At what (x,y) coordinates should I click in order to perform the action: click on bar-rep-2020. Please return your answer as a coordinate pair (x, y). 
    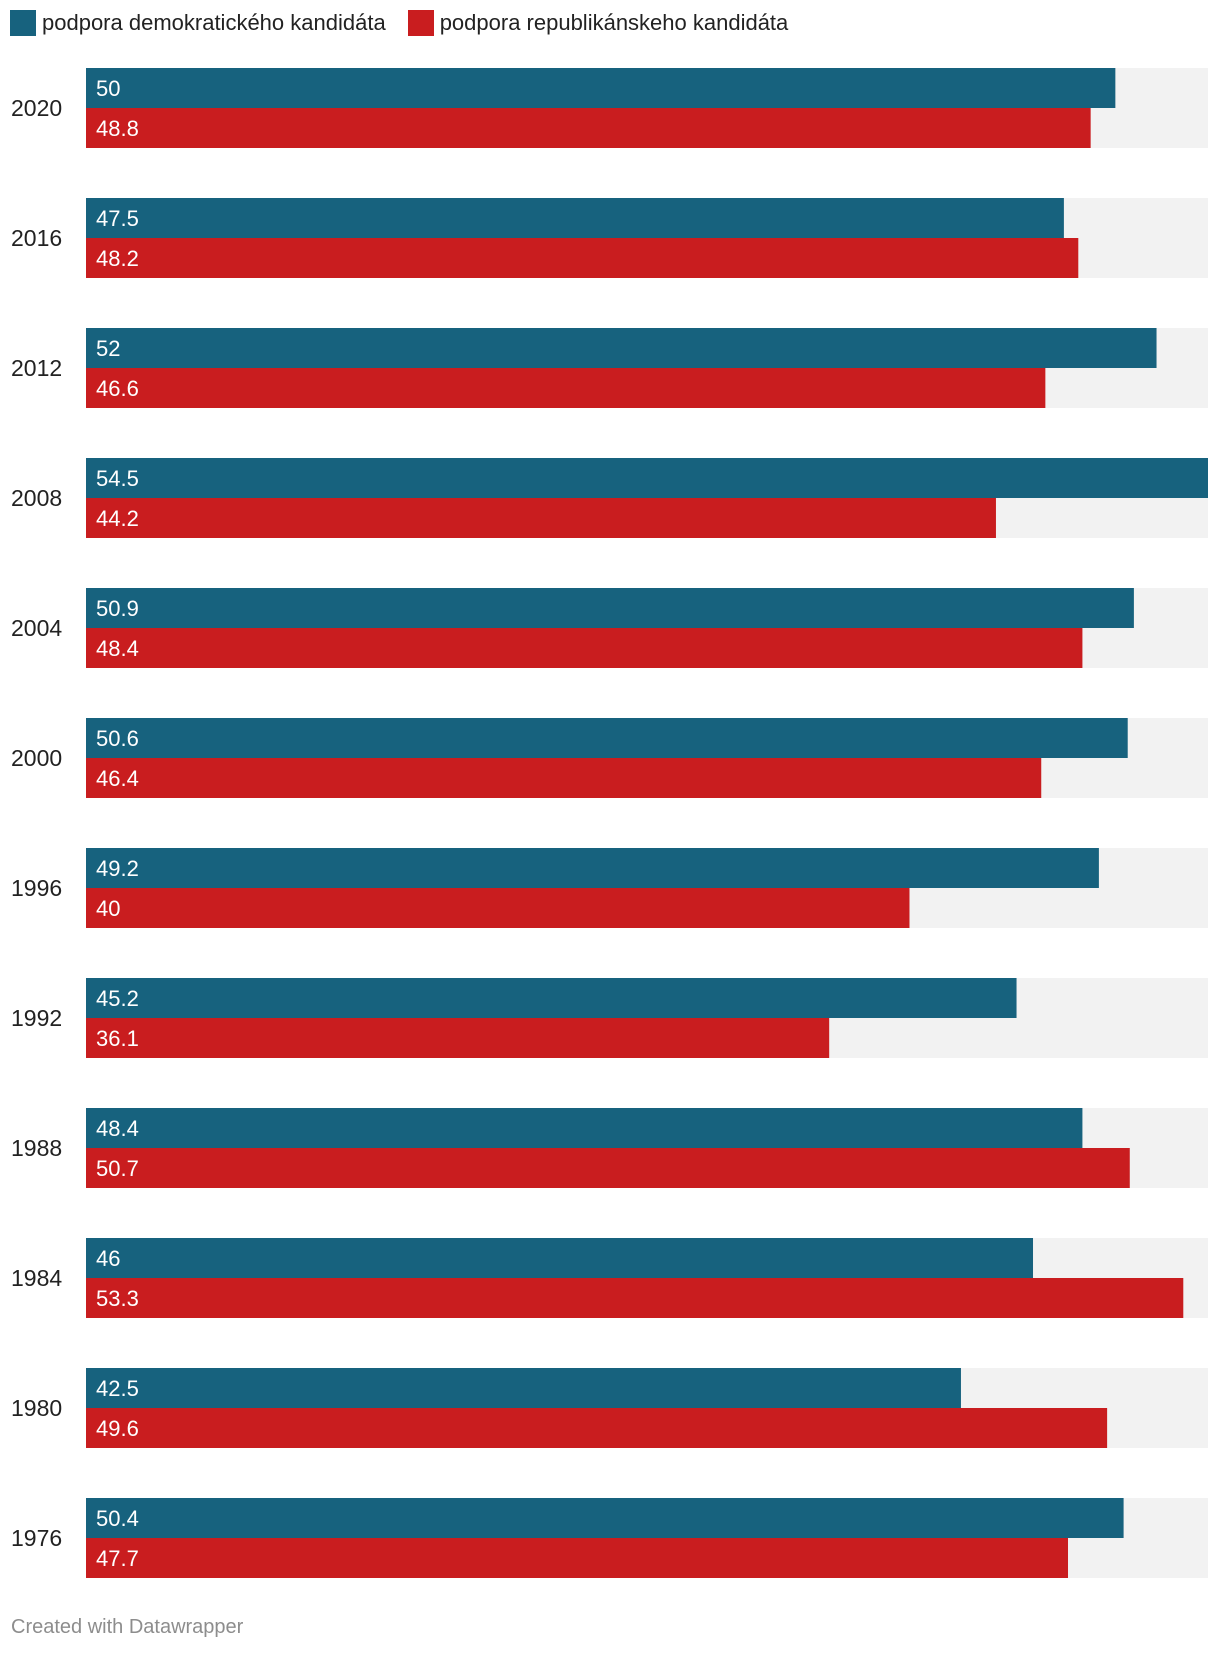
    Looking at the image, I should click on (588, 128).